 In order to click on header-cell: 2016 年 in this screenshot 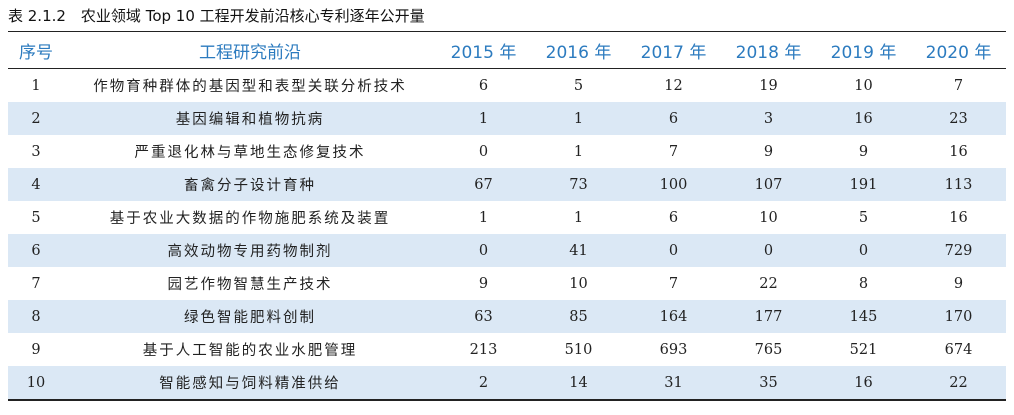, I will do `click(578, 50)`.